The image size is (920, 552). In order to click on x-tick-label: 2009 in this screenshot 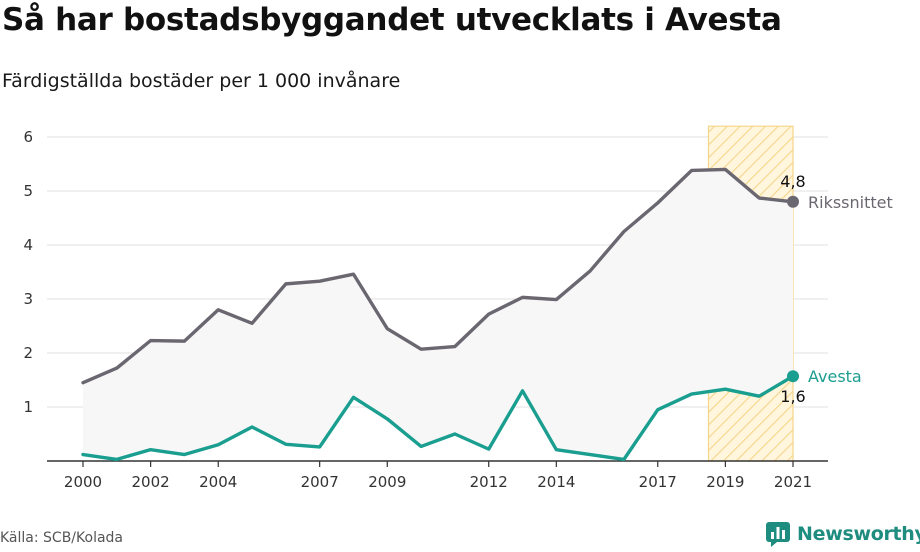, I will do `click(387, 482)`.